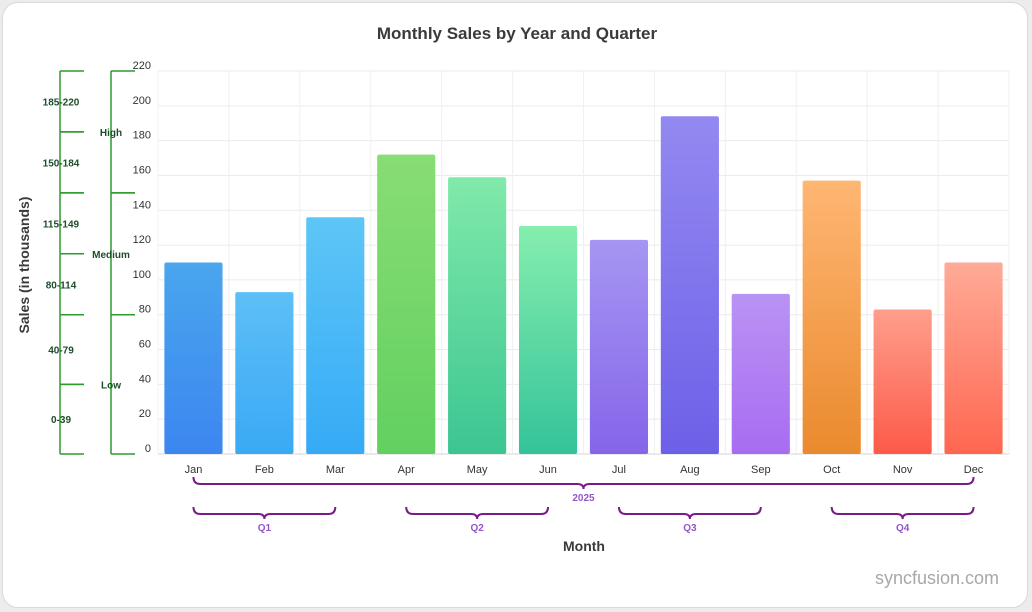  Describe the element at coordinates (265, 528) in the screenshot. I see `quarter-bracket-q1-label: Q1` at that location.